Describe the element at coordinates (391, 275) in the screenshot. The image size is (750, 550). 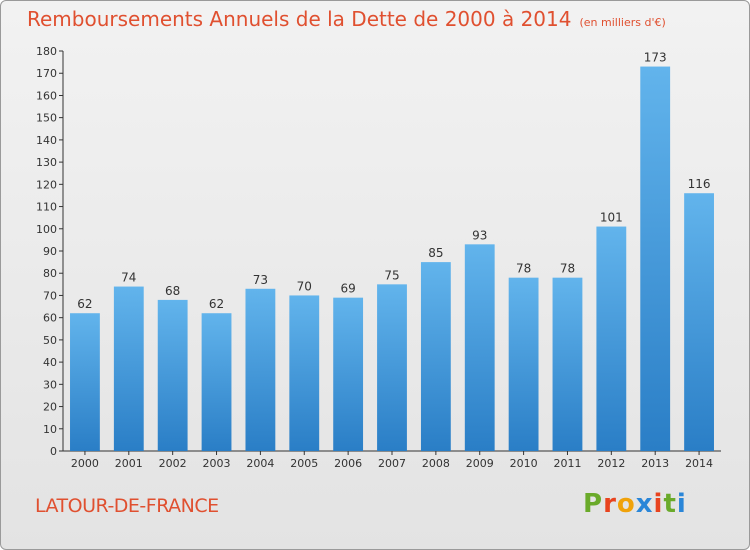
I see `value-label-2007: 75` at that location.